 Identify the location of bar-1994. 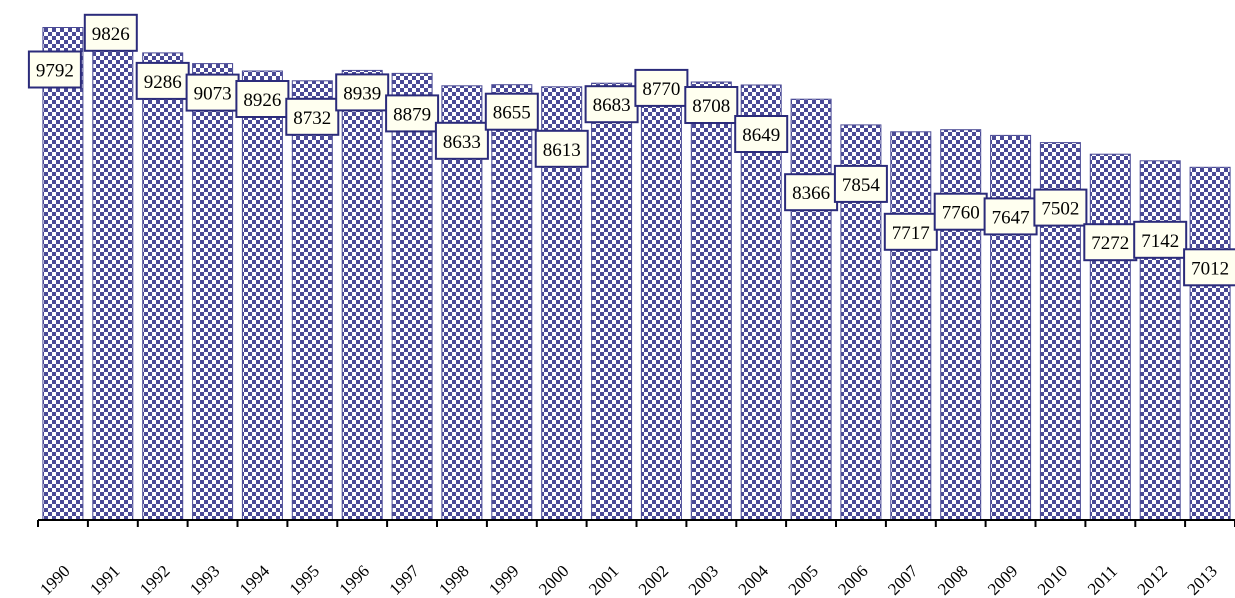
(262, 295).